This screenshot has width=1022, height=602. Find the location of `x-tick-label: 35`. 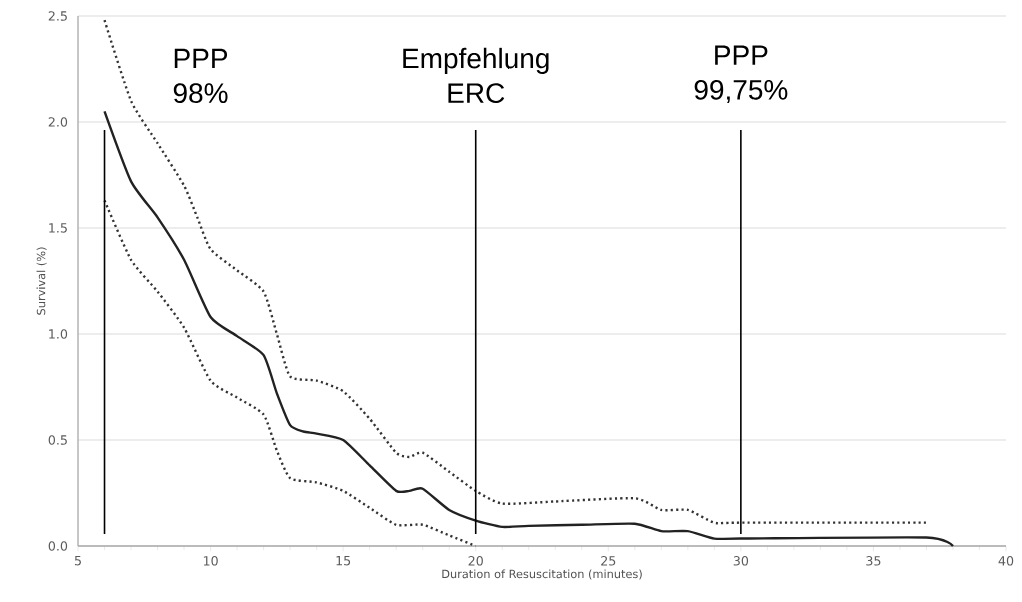

x-tick-label: 35 is located at coordinates (873, 561).